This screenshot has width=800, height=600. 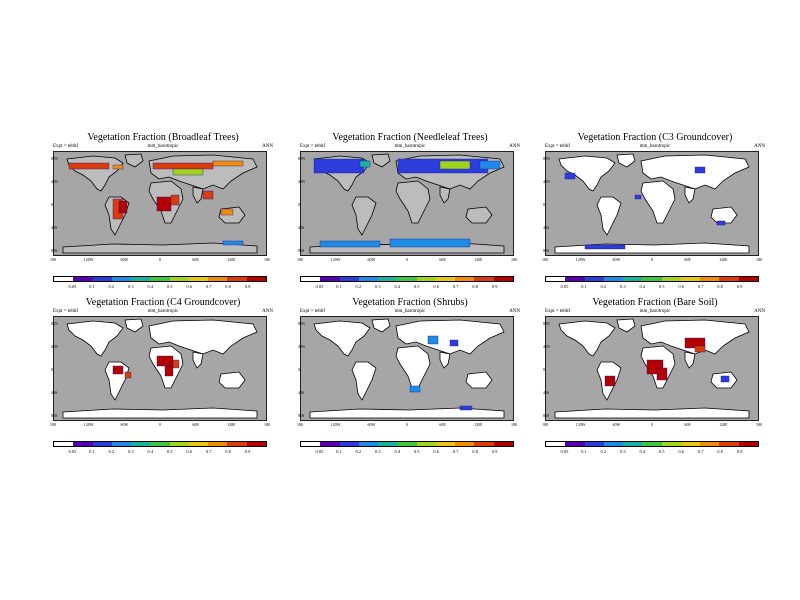 I want to click on season-label: ANN, so click(x=514, y=311).